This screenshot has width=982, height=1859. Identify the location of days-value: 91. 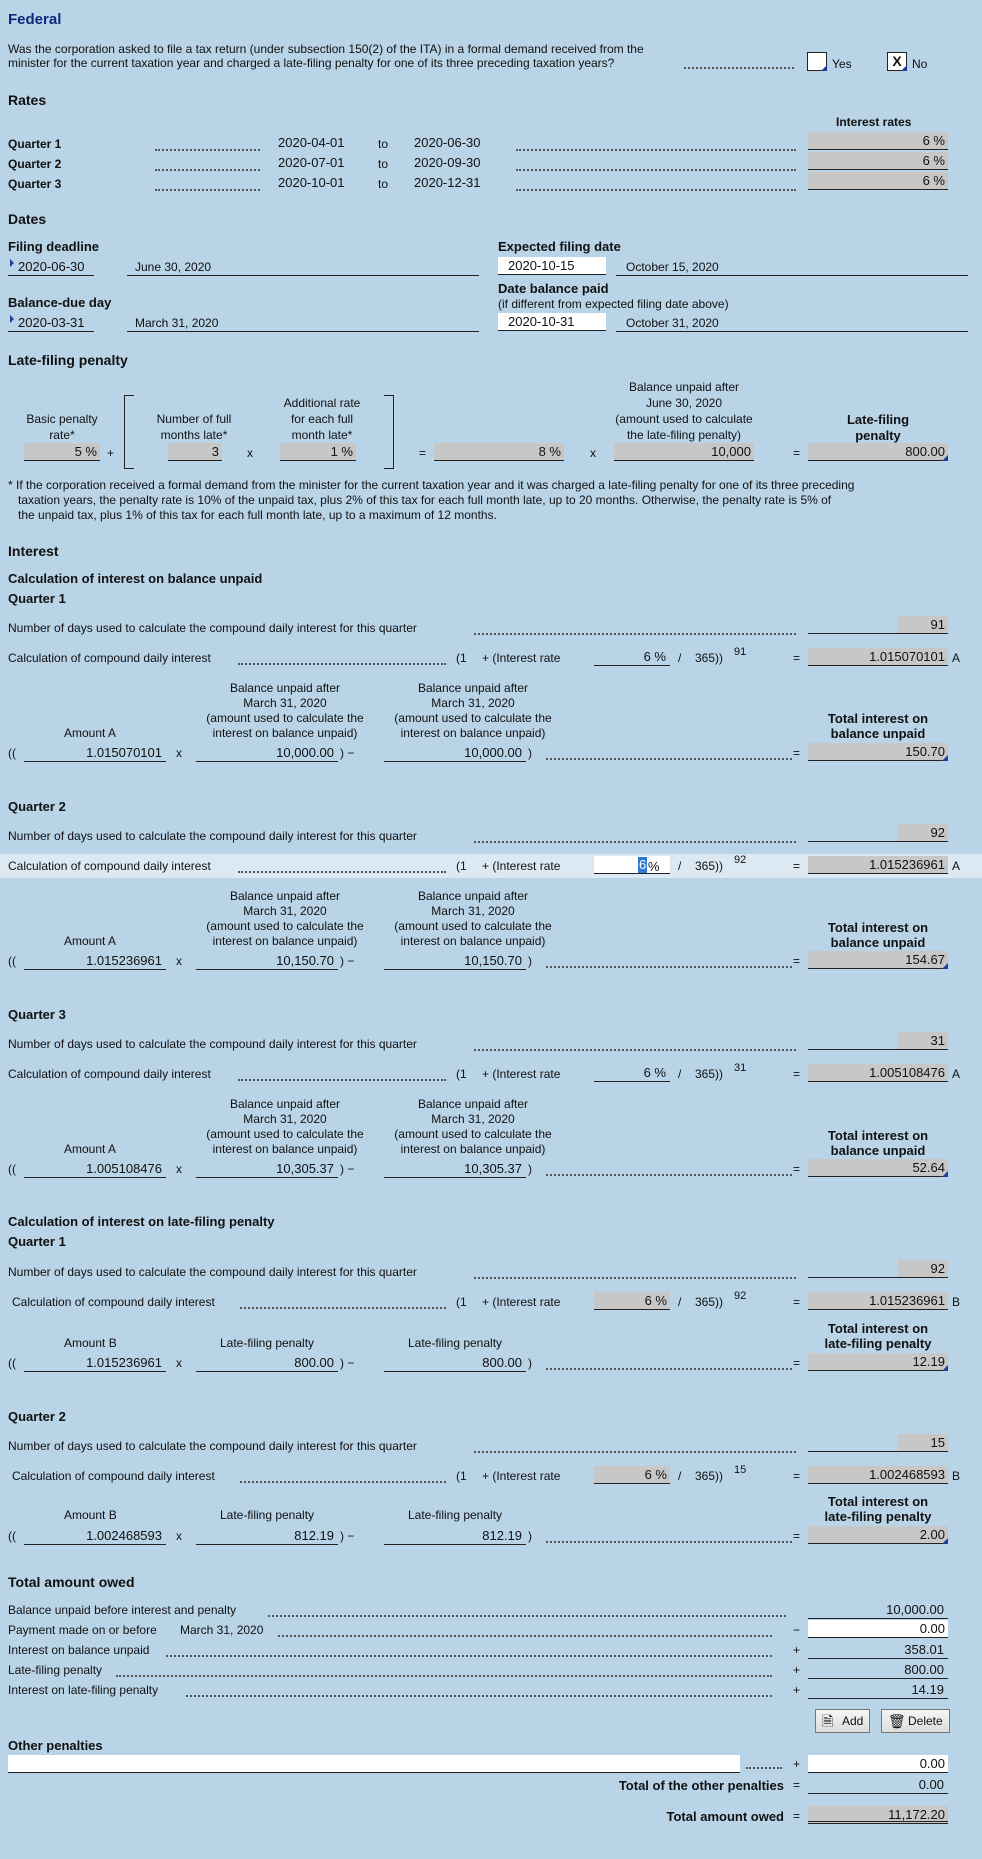
(878, 625).